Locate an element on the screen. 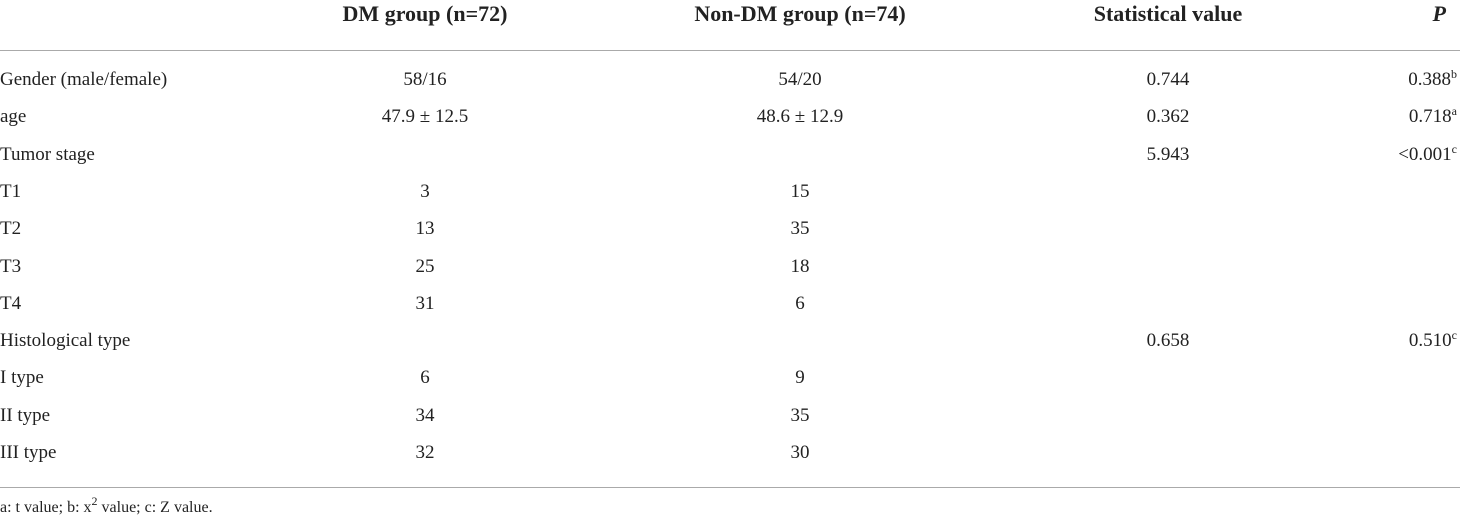 This screenshot has height=518, width=1460. row-label: Tumor stage is located at coordinates (47, 154).